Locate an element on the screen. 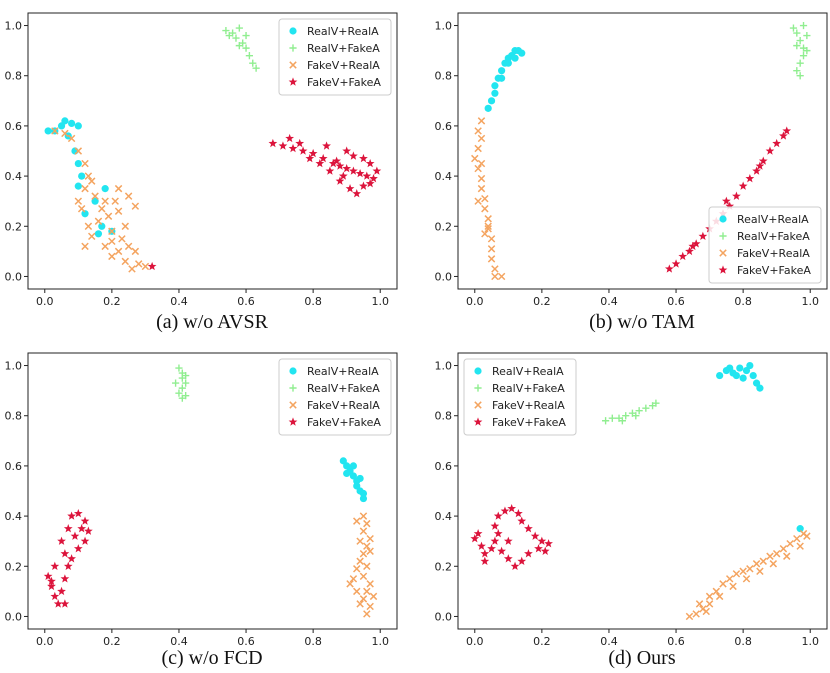  legend-label: FakeV+RealA is located at coordinates (343, 65).